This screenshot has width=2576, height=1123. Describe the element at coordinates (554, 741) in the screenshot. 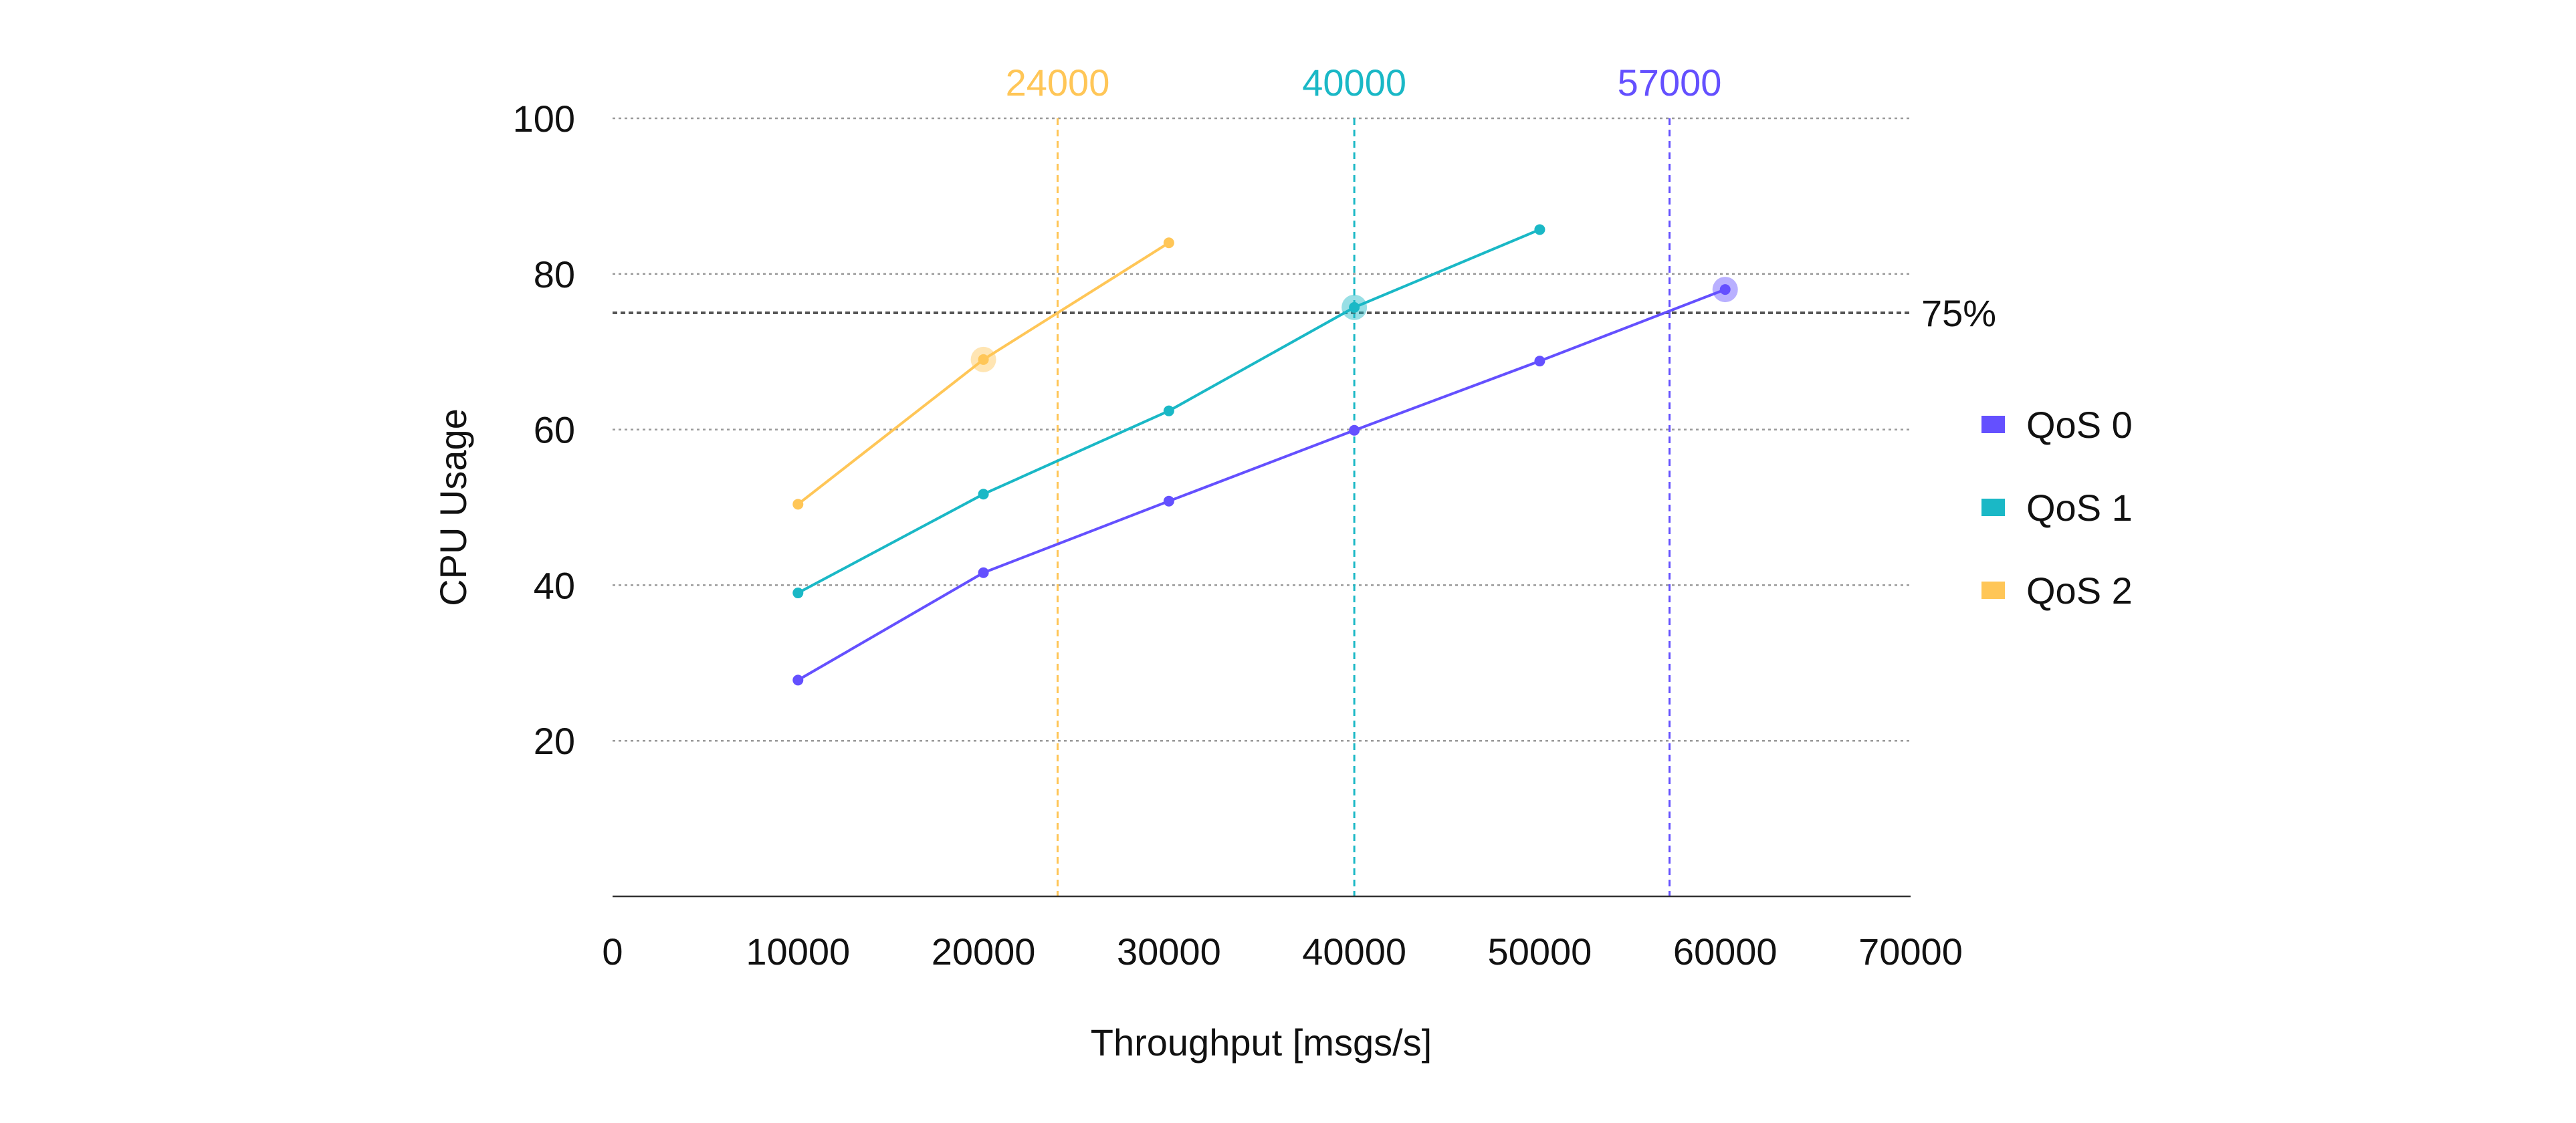

I see `y-tick-label: 20` at that location.